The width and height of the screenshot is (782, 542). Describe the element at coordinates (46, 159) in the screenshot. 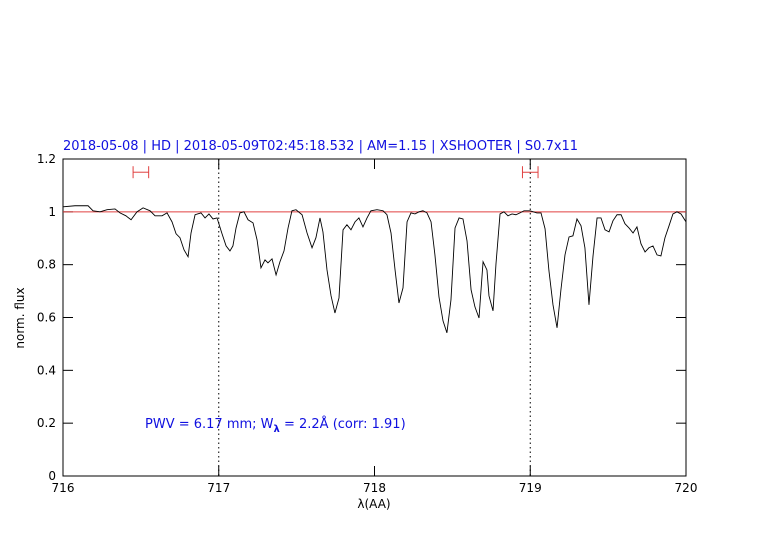

I see `y-tick-label: 1.2` at that location.